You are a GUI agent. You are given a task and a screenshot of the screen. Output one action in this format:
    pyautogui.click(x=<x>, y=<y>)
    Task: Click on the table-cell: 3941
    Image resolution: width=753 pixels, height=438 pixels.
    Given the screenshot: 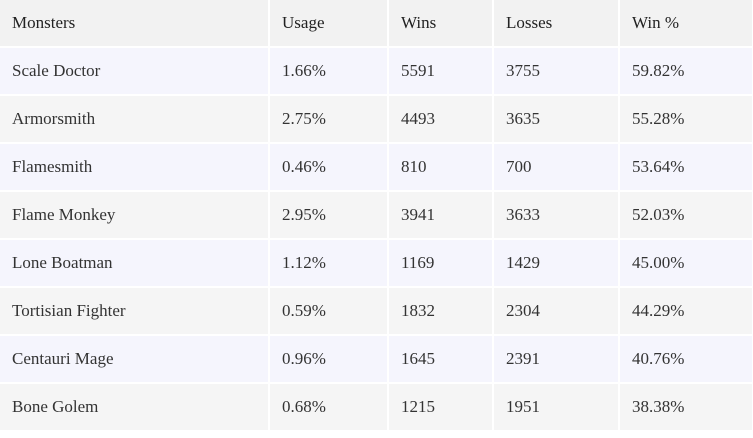 What is the action you would take?
    pyautogui.click(x=440, y=215)
    